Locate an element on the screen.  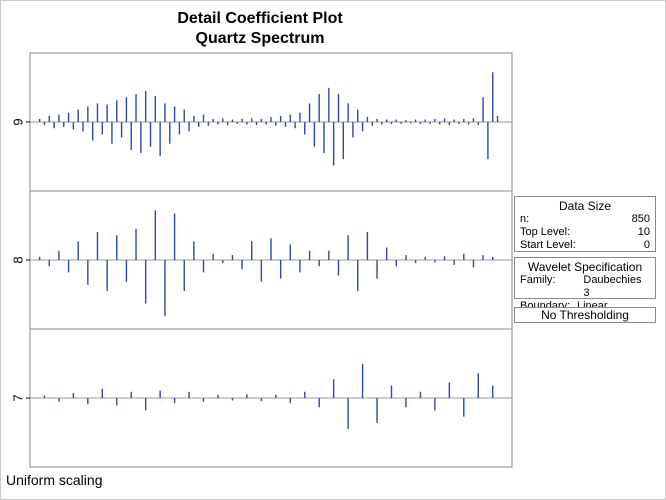
data-size-row-n: n: 850 is located at coordinates (585, 219).